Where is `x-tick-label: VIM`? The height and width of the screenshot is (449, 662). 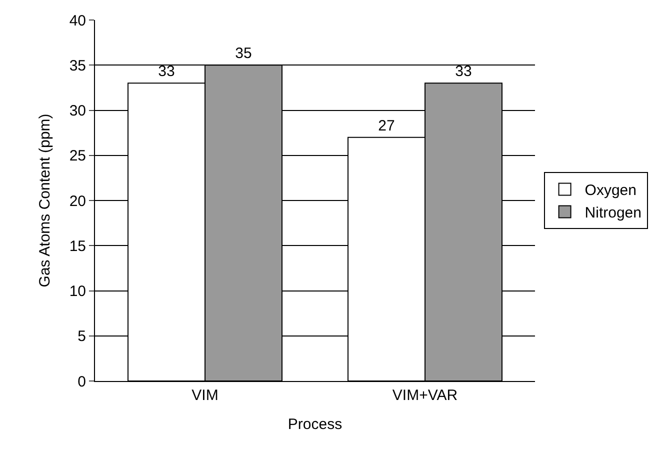 x-tick-label: VIM is located at coordinates (205, 395).